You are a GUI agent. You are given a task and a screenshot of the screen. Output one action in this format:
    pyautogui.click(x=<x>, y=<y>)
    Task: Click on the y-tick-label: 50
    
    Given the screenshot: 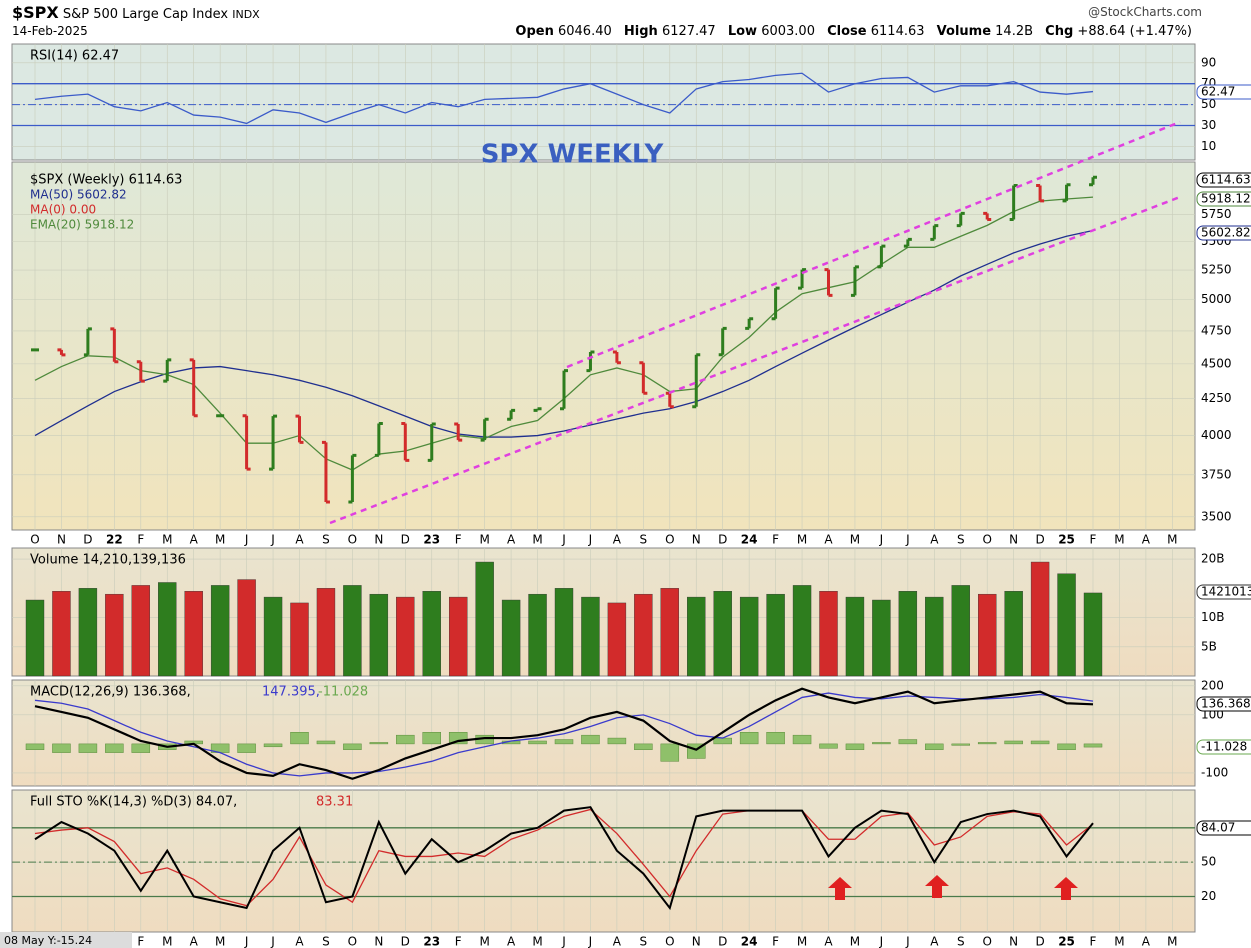 What is the action you would take?
    pyautogui.click(x=1208, y=104)
    